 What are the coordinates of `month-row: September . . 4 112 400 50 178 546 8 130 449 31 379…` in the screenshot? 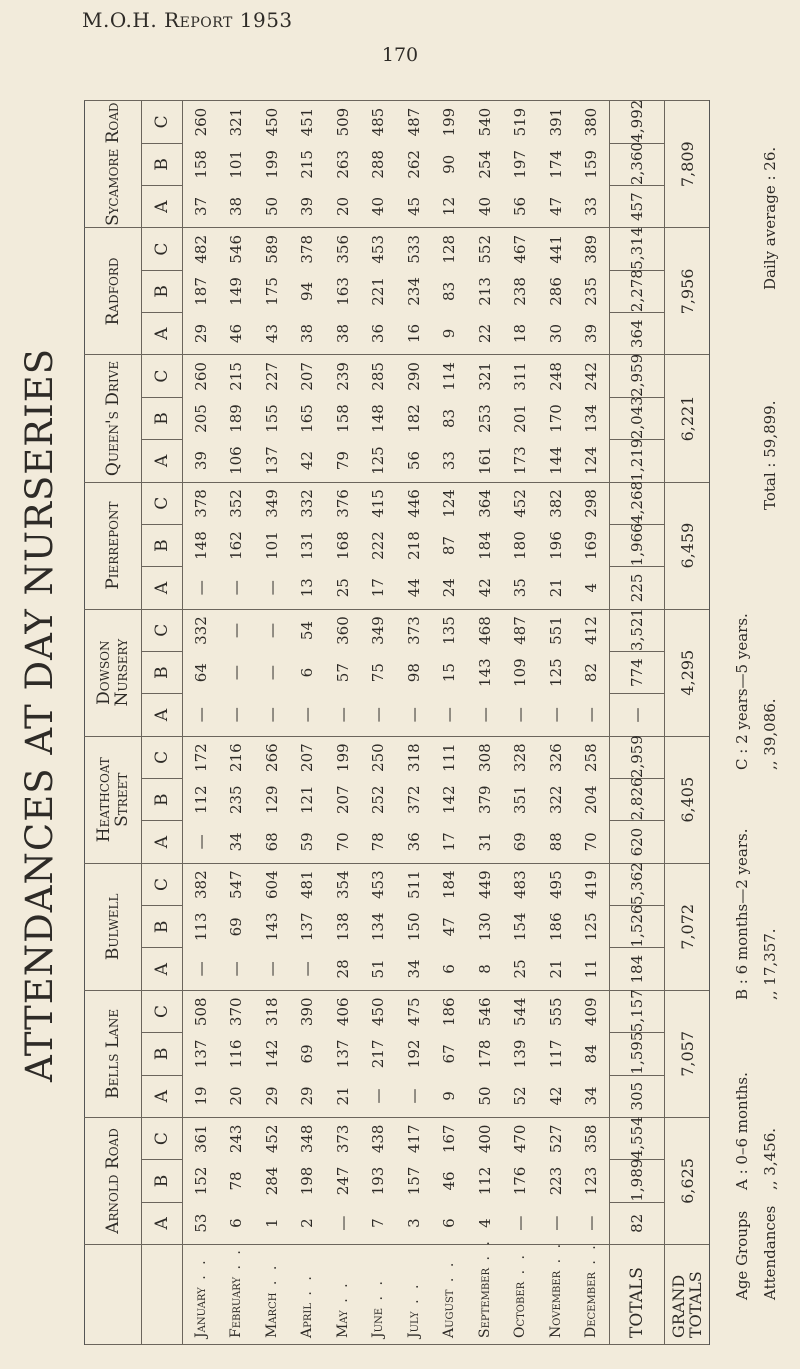 It's located at (485, 722).